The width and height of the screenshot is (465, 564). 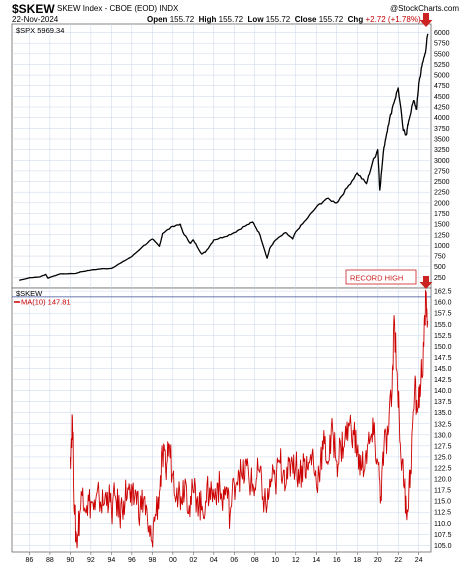 I want to click on open-label: Open, so click(x=157, y=19).